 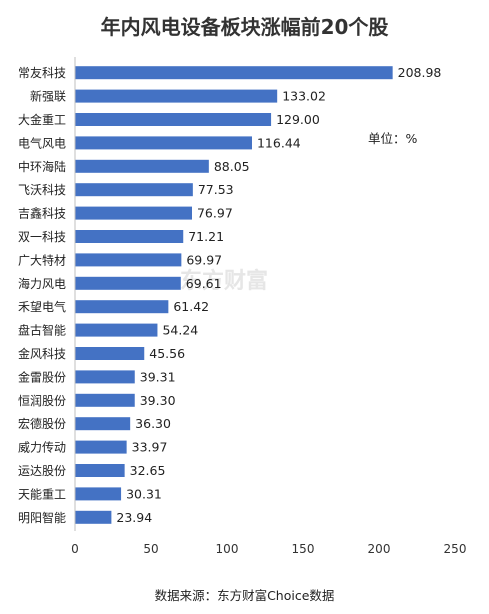 I want to click on value-label: 71.21, so click(x=206, y=236).